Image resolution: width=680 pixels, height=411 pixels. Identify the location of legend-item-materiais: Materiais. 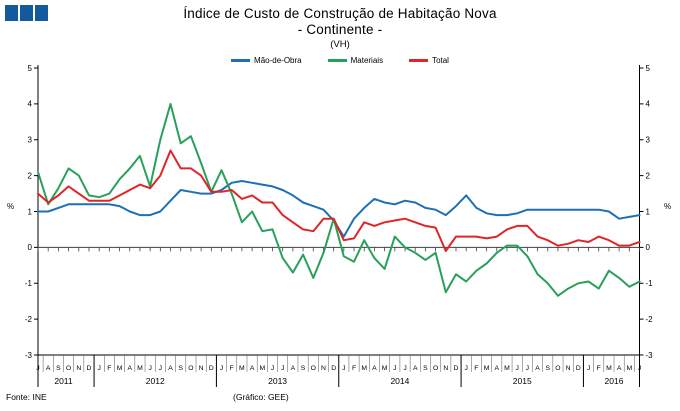
(355, 60).